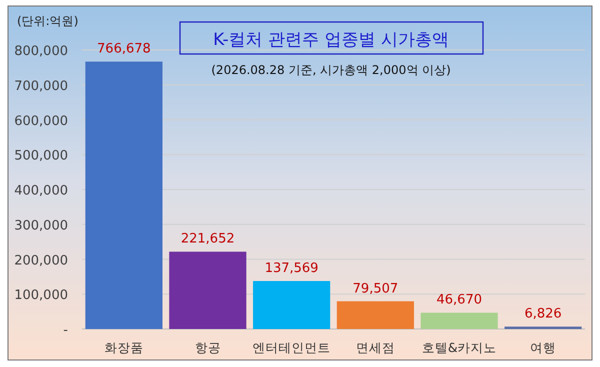  I want to click on y-tick-label: 400,000, so click(41, 191).